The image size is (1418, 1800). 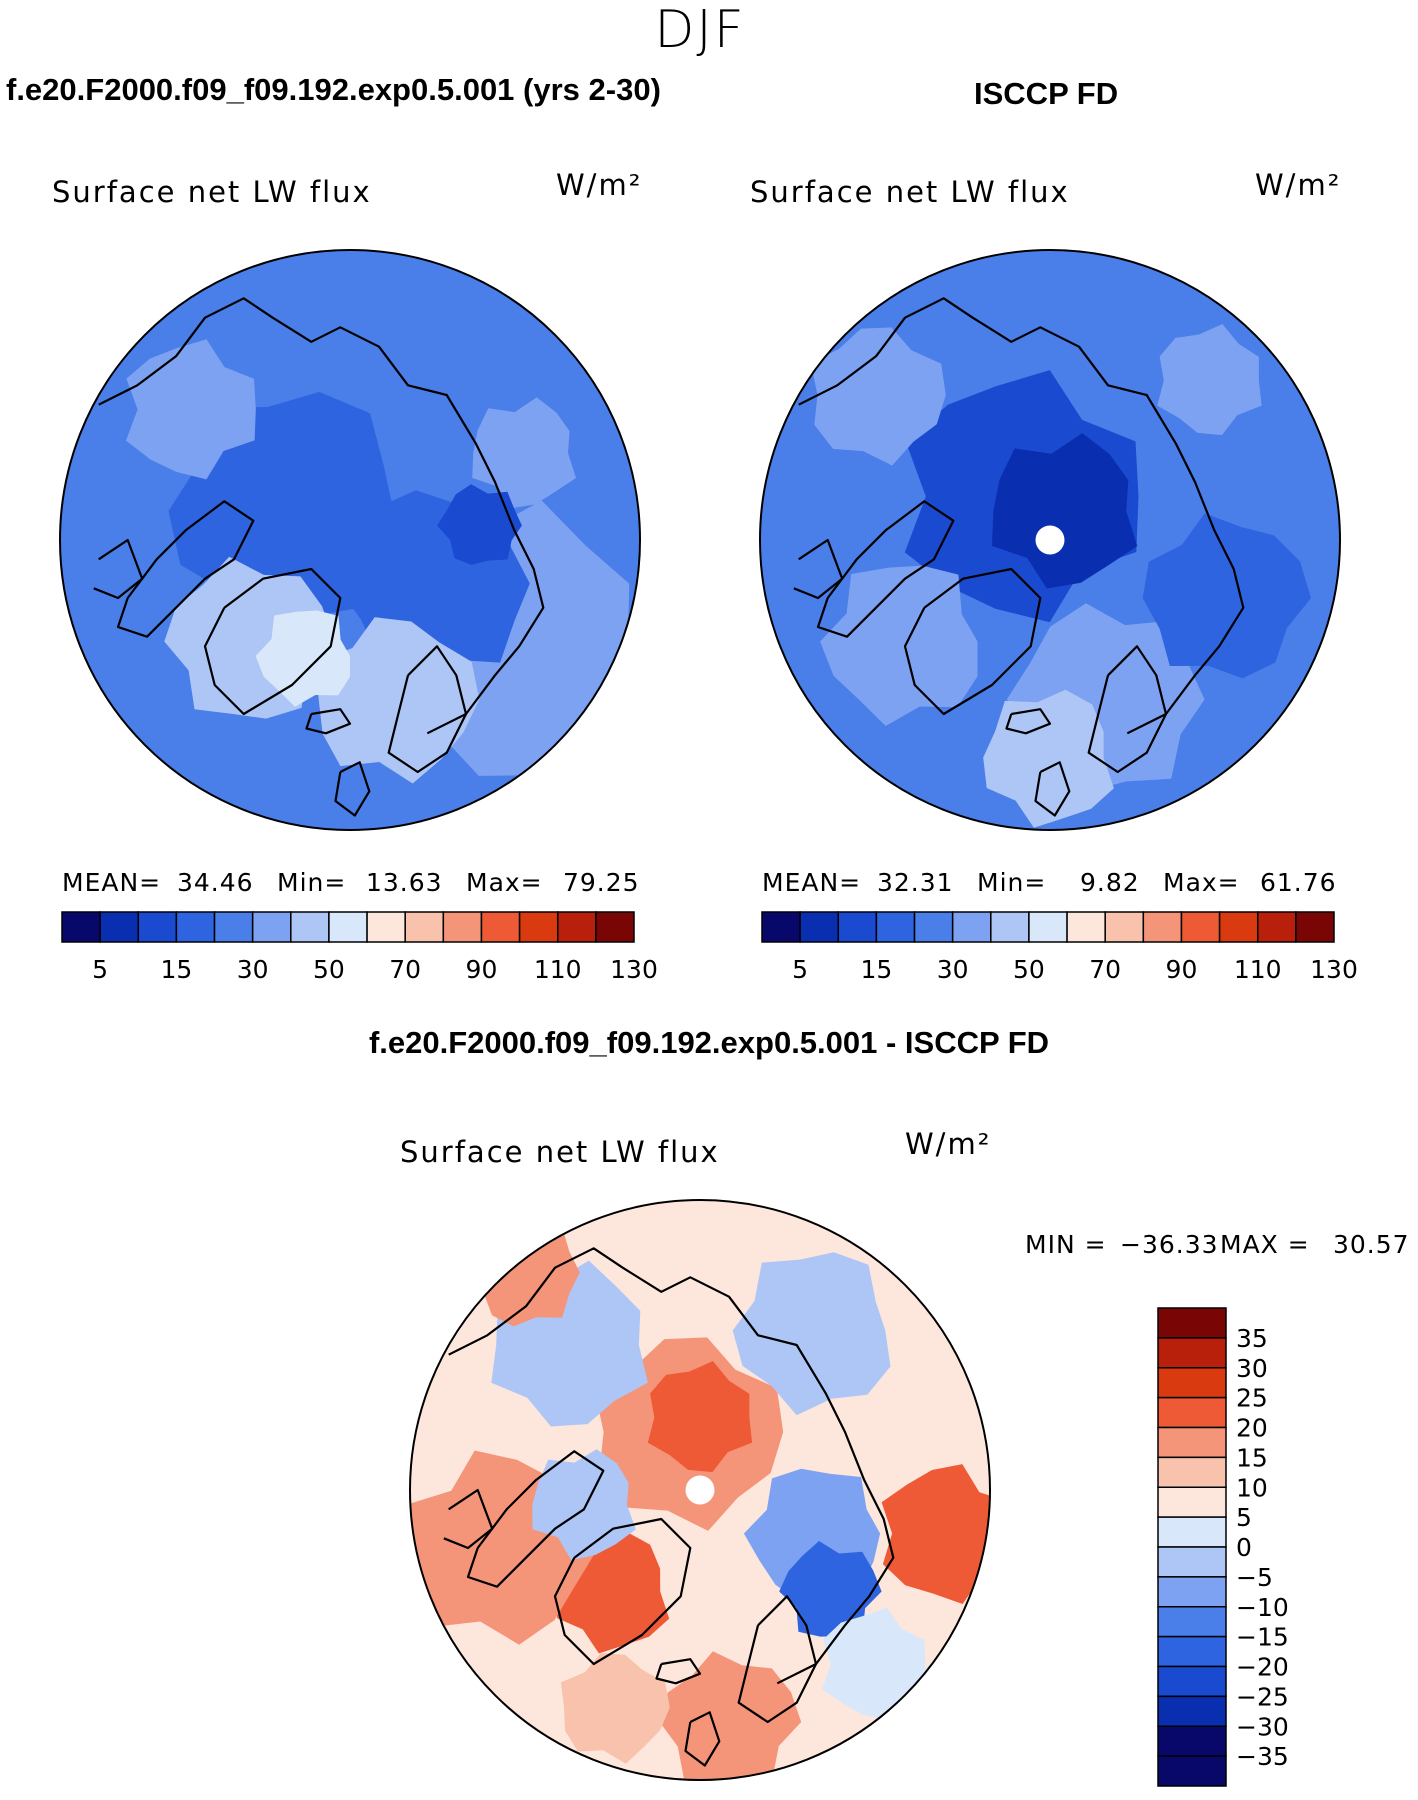 I want to click on panel-3-tick-label: 5, so click(x=1244, y=1517).